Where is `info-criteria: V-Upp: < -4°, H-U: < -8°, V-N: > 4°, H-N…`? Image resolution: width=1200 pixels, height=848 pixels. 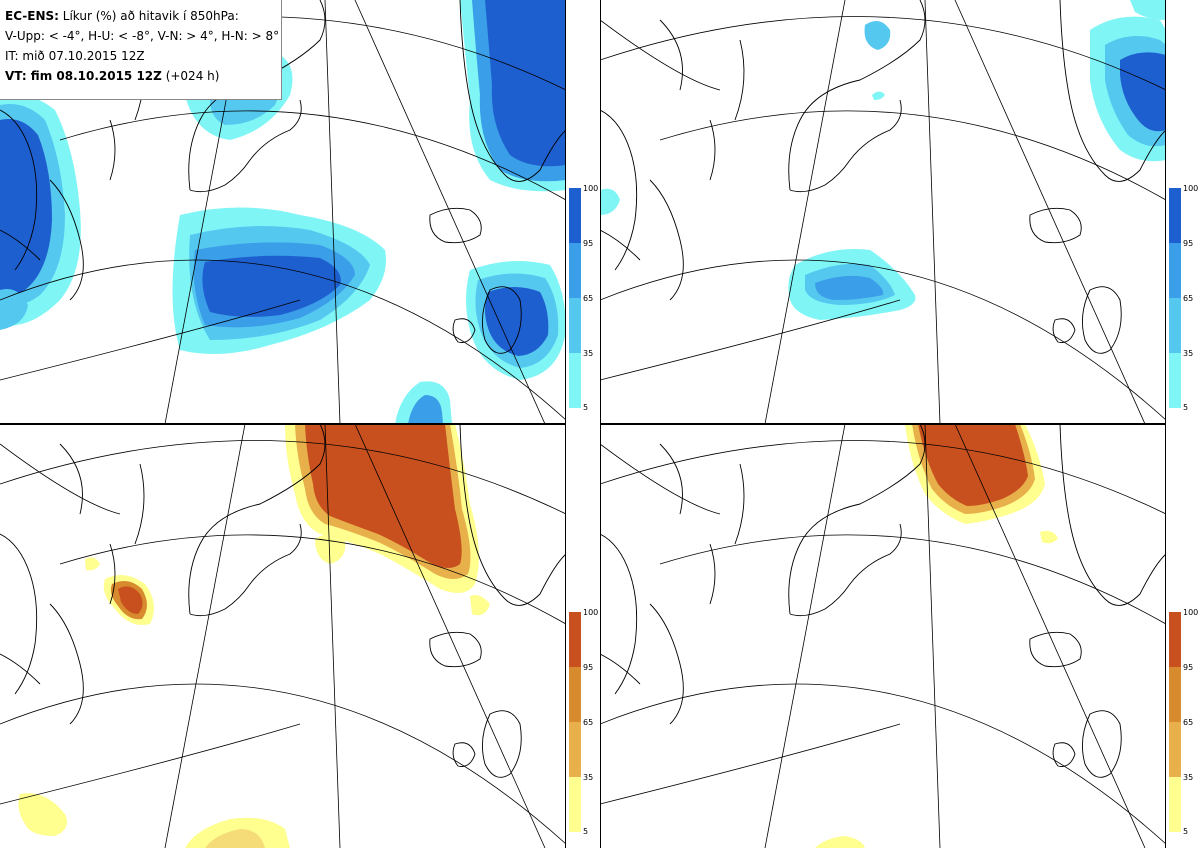 info-criteria: V-Upp: < -4°, H-U: < -8°, V-N: > 4°, H-N… is located at coordinates (142, 36).